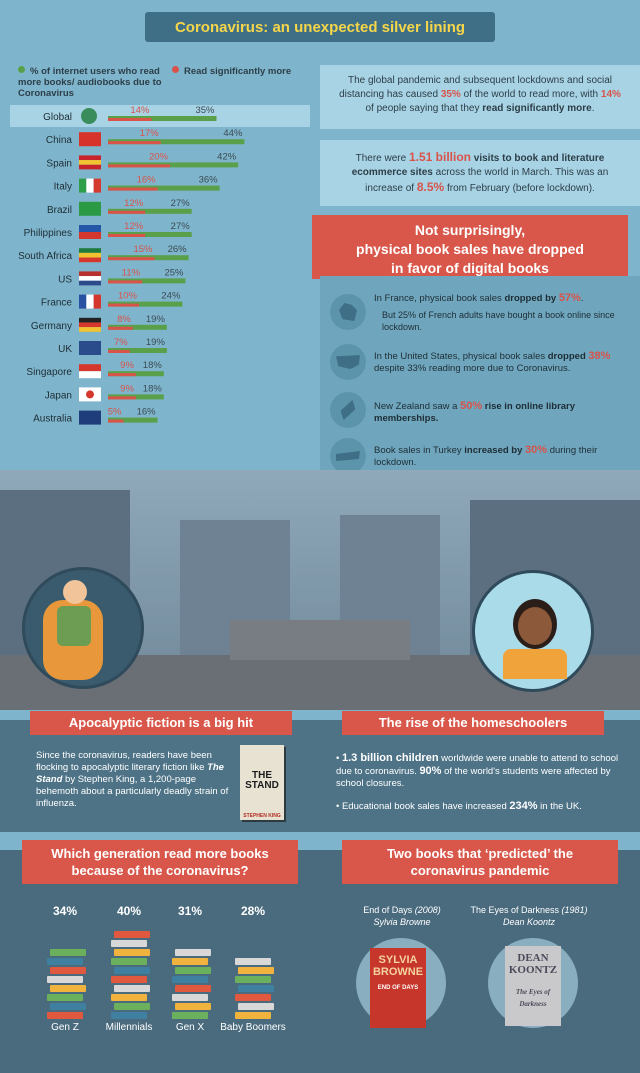 The width and height of the screenshot is (640, 1073). What do you see at coordinates (58, 395) in the screenshot?
I see `country-label: Japan` at bounding box center [58, 395].